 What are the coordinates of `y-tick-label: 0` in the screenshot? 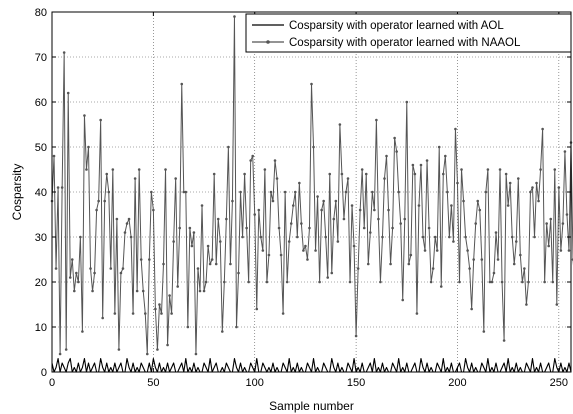 It's located at (44, 373).